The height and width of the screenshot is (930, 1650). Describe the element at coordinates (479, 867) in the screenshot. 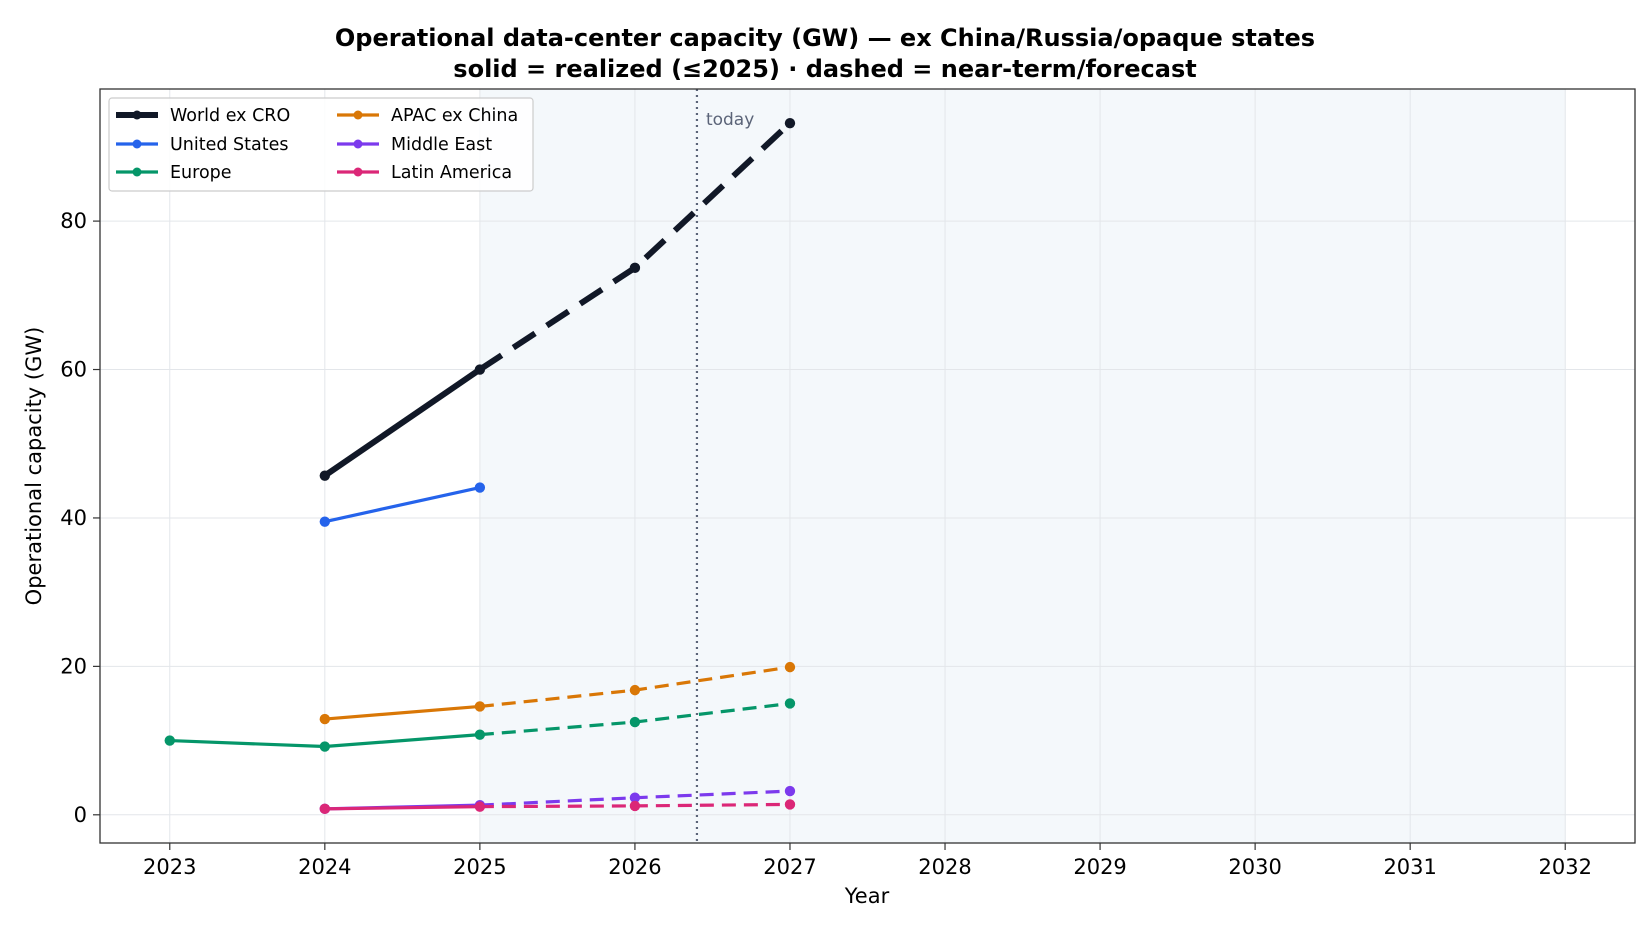

I see `x-tick-label: 2025` at that location.